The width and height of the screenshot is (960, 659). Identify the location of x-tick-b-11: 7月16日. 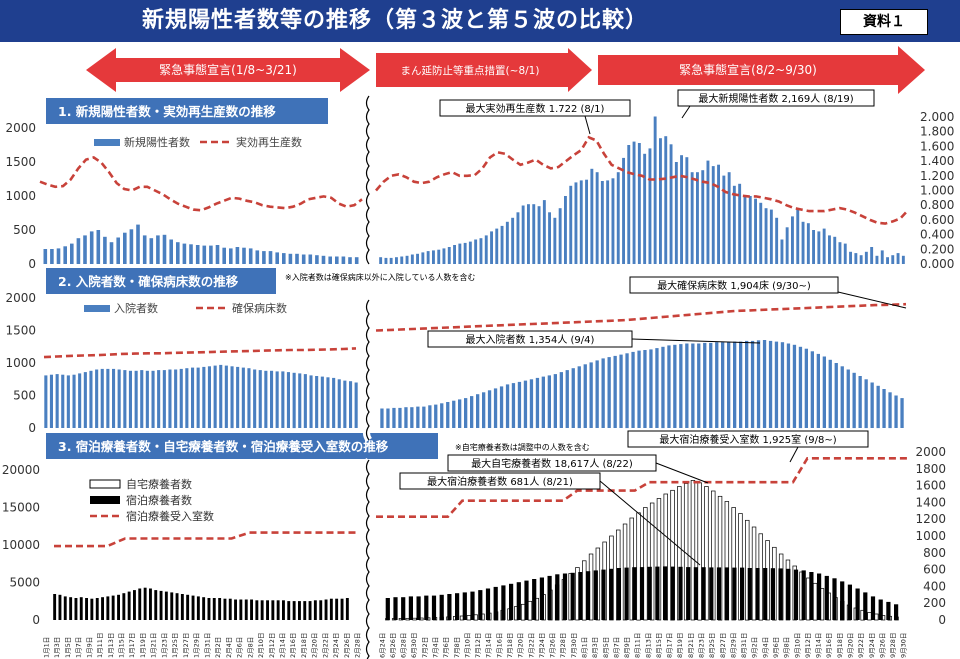
(499, 645).